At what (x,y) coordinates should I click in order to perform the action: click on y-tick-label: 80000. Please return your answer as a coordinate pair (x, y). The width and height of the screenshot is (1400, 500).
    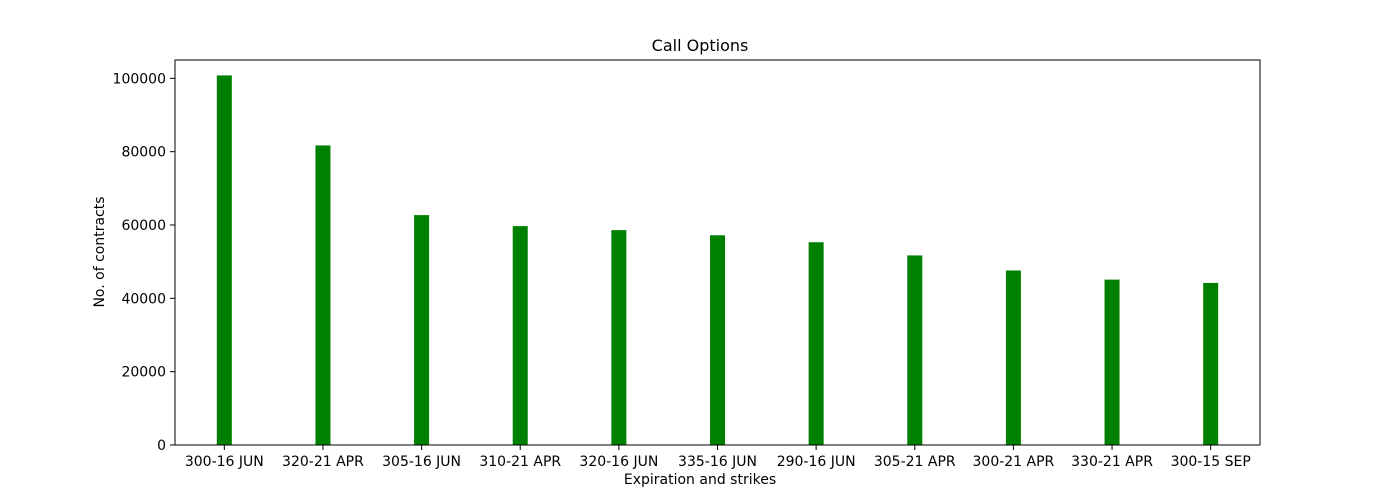
    Looking at the image, I should click on (143, 153).